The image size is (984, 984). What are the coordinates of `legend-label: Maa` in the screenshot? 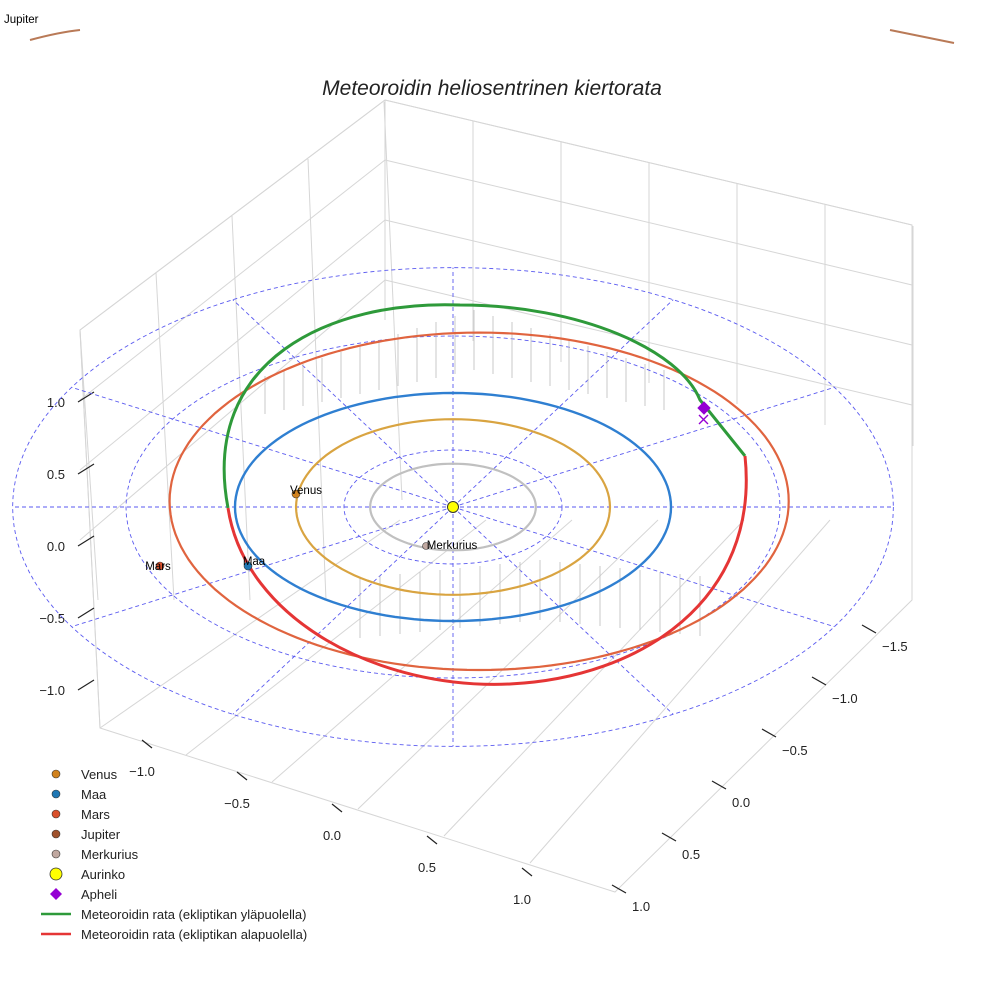 It's located at (94, 794).